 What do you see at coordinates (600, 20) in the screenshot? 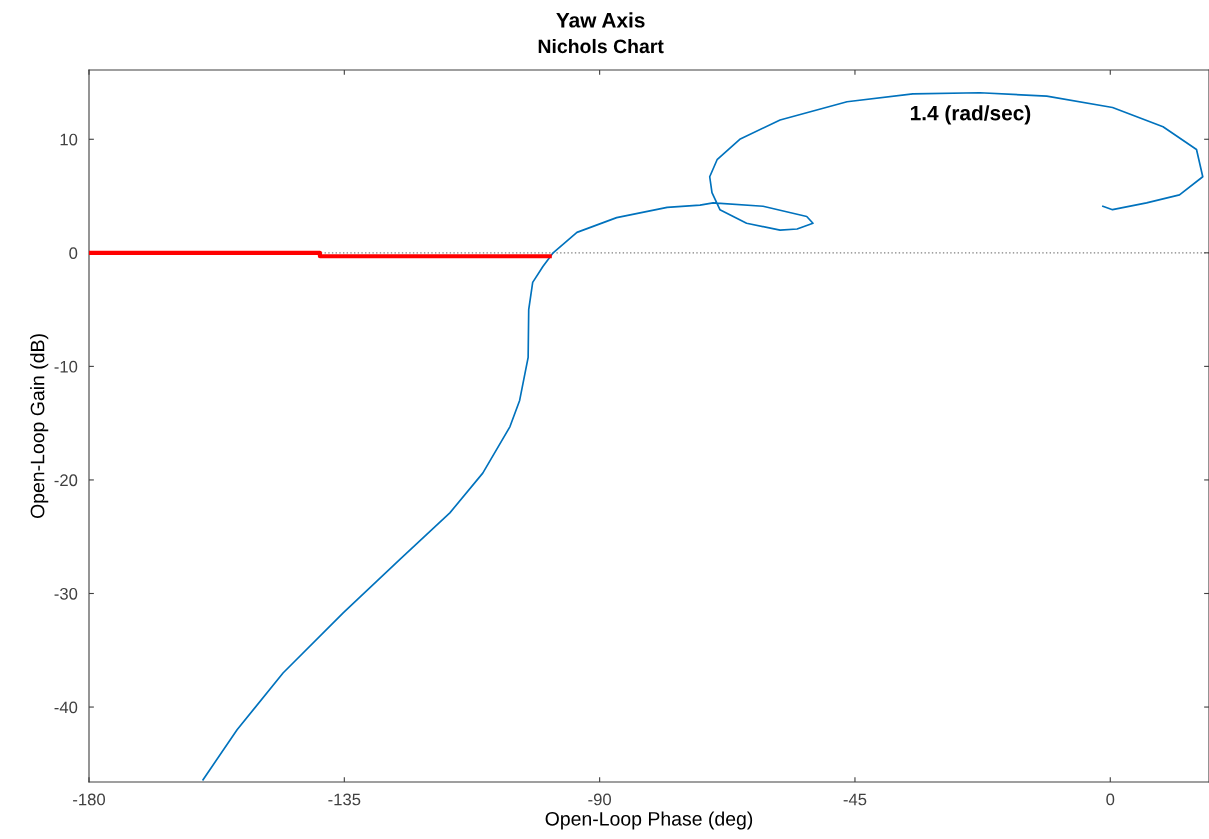
I see `chart-title: Yaw Axis` at bounding box center [600, 20].